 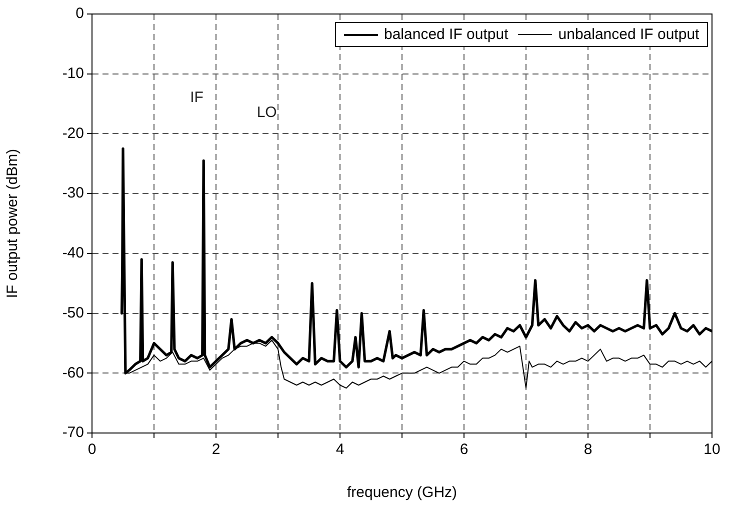 I want to click on x-tick-label: 8, so click(x=588, y=449).